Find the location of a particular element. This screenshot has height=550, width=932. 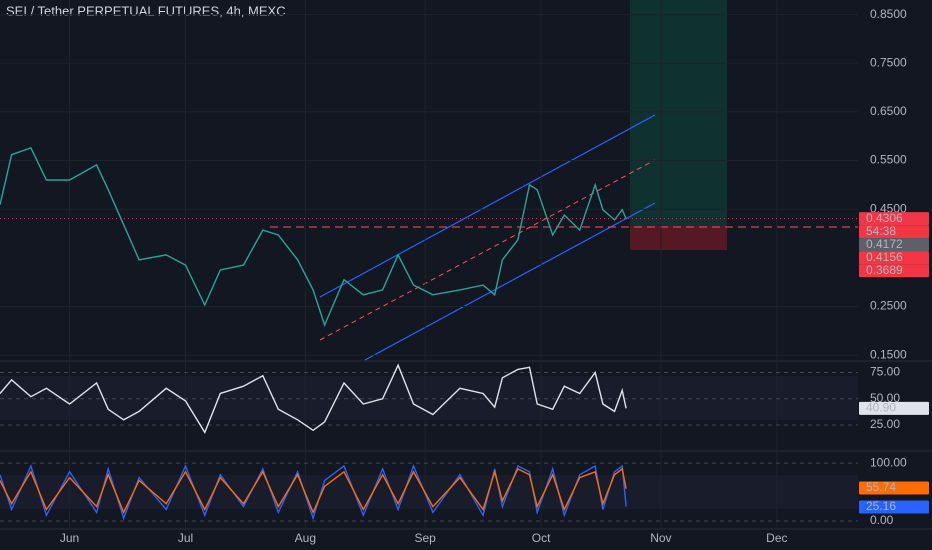

y-tick-label: 0.00 is located at coordinates (882, 520).